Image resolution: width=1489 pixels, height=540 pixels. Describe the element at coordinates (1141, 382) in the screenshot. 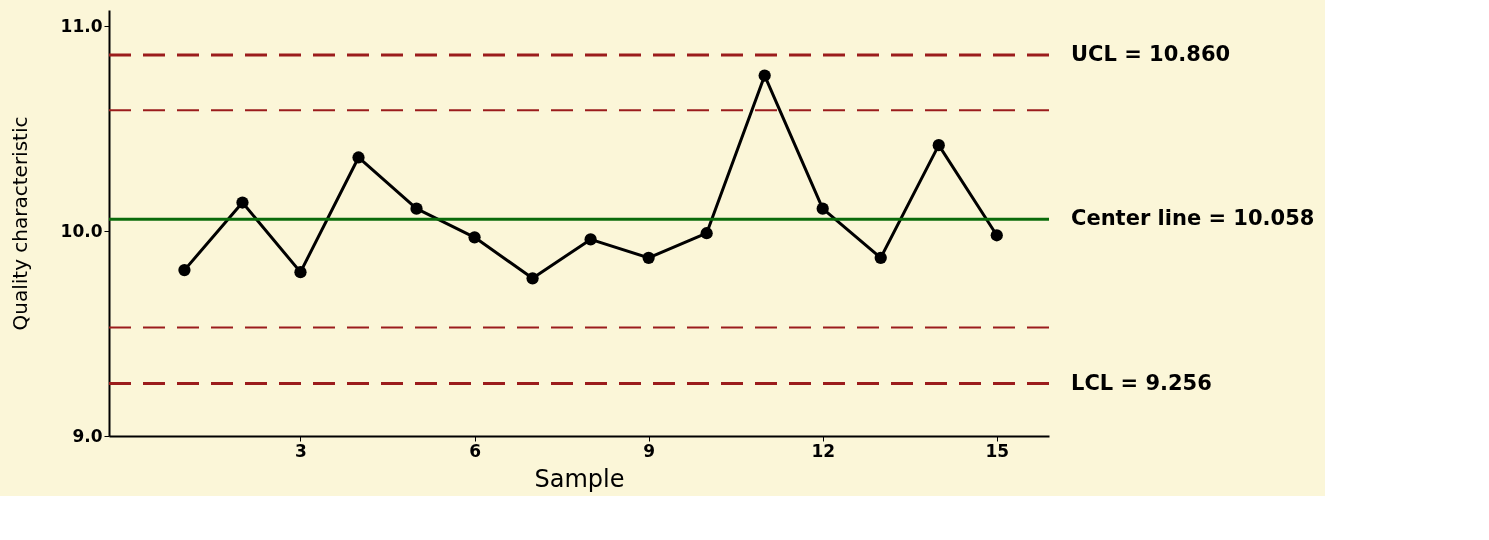

I see `ref-line-label: LCL = 9.256` at that location.